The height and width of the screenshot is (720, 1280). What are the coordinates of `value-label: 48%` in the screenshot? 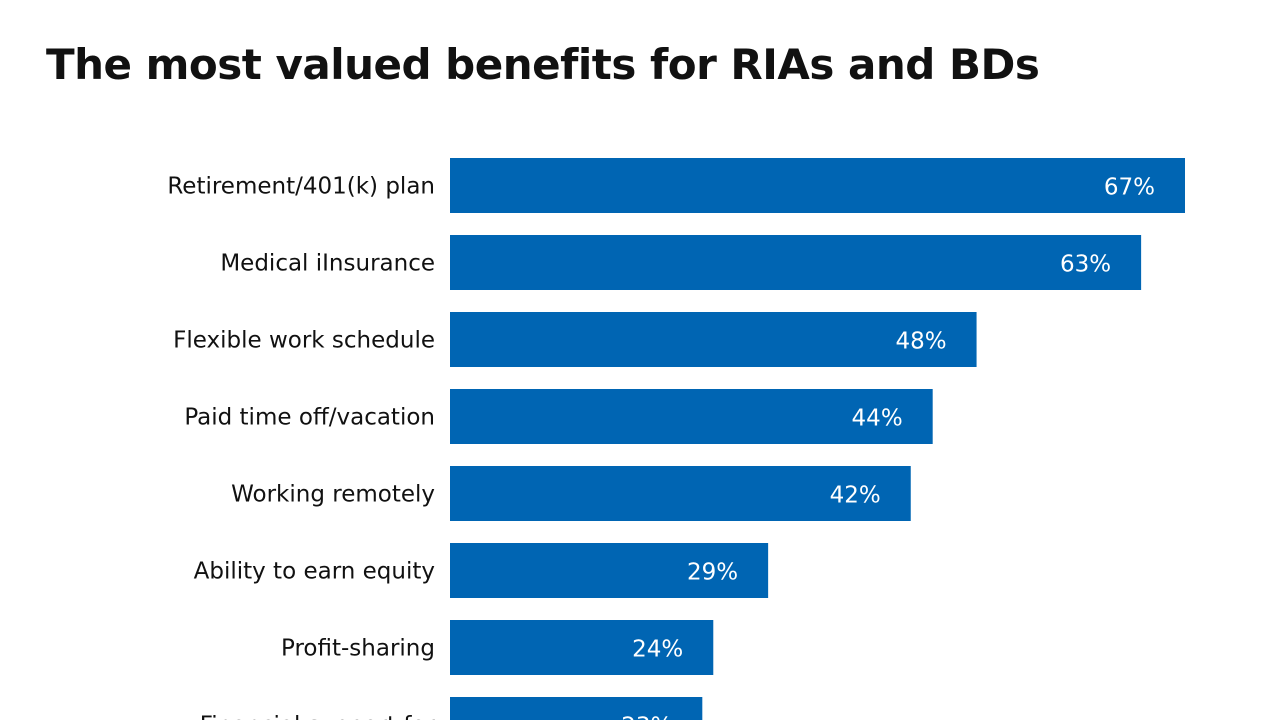 It's located at (920, 342).